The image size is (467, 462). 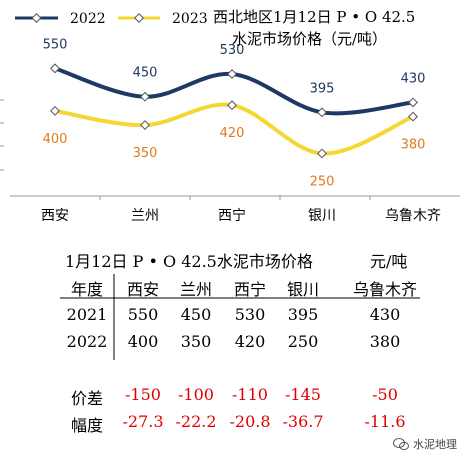 What do you see at coordinates (232, 133) in the screenshot?
I see `data-label-2023-2: 420` at bounding box center [232, 133].